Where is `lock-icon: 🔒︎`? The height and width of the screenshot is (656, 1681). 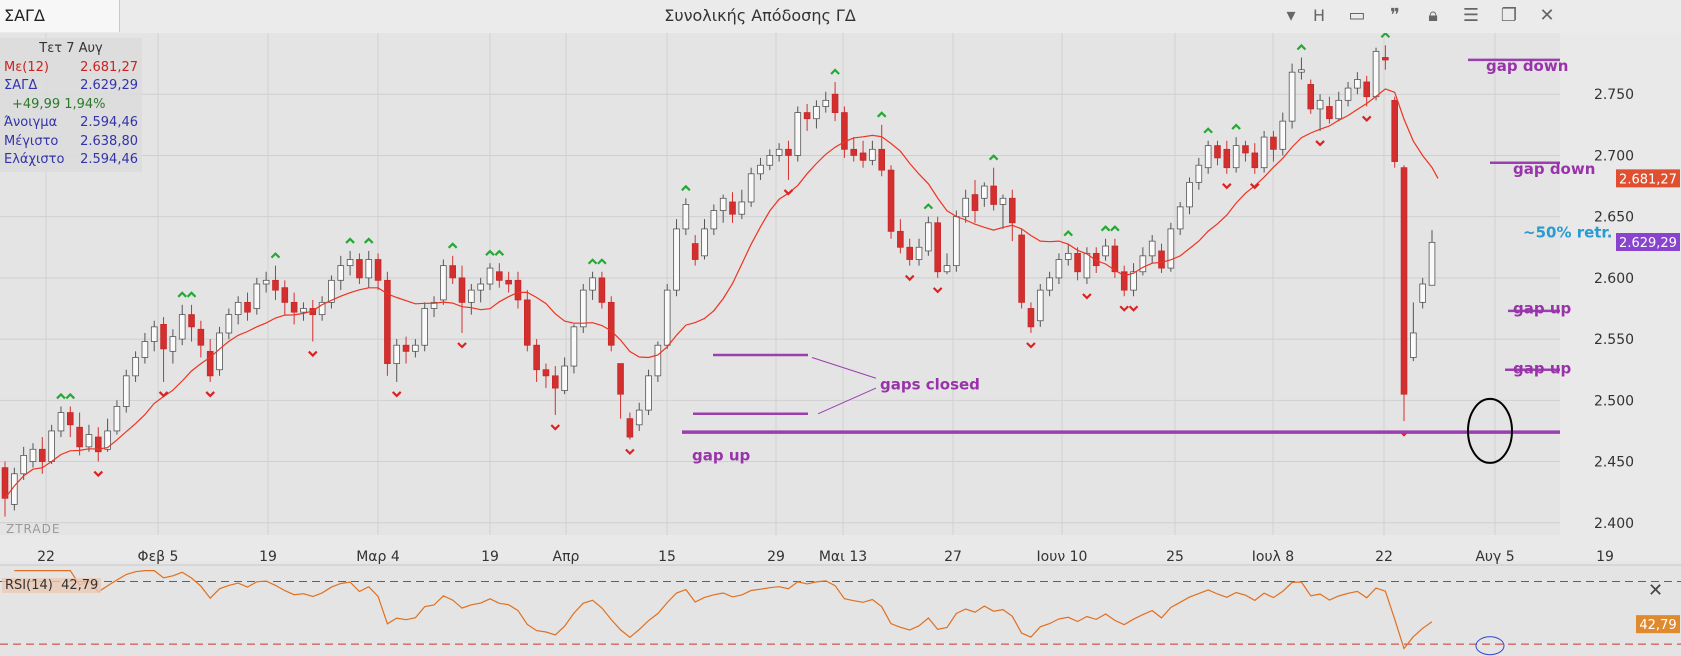
lock-icon: 🔒︎ is located at coordinates (1433, 15).